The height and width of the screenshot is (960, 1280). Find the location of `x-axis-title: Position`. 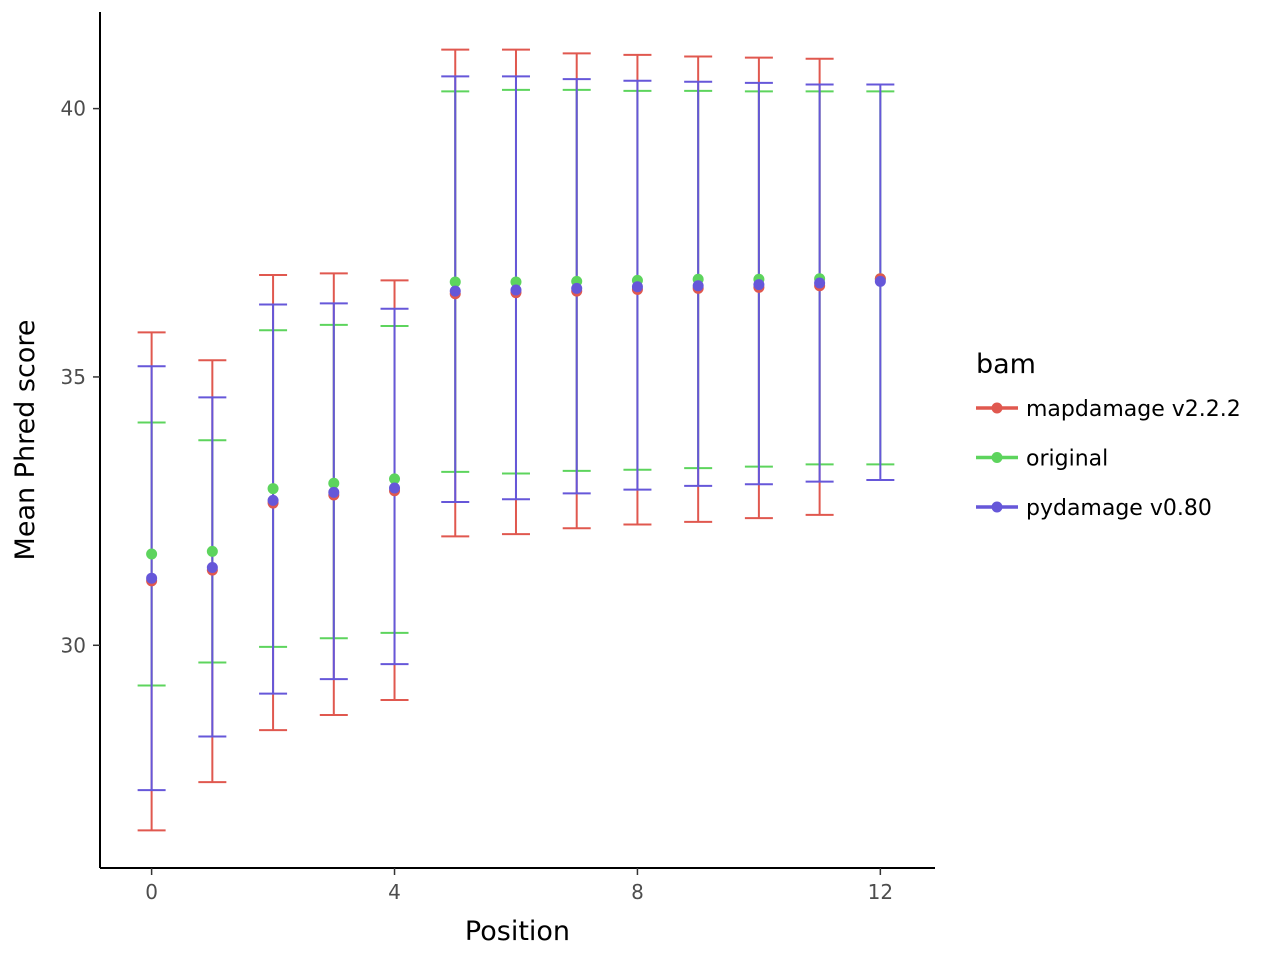

x-axis-title: Position is located at coordinates (517, 931).